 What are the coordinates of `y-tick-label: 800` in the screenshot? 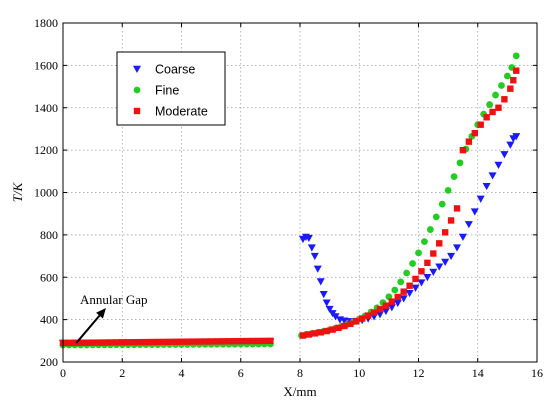 It's located at (49, 235).